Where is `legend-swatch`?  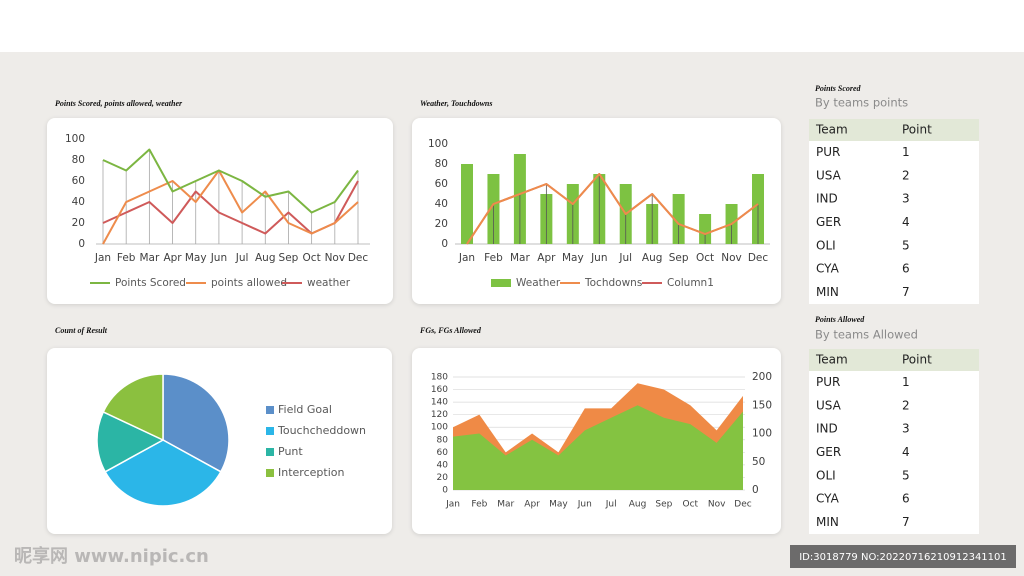
legend-swatch is located at coordinates (501, 283).